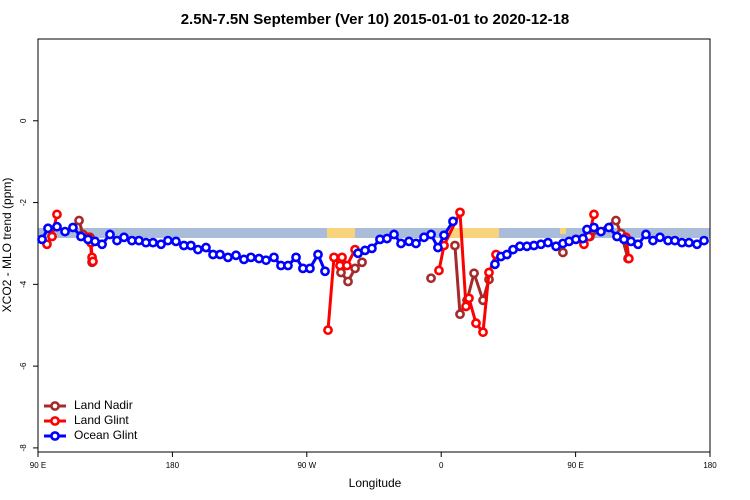  I want to click on surface-band, so click(374, 233).